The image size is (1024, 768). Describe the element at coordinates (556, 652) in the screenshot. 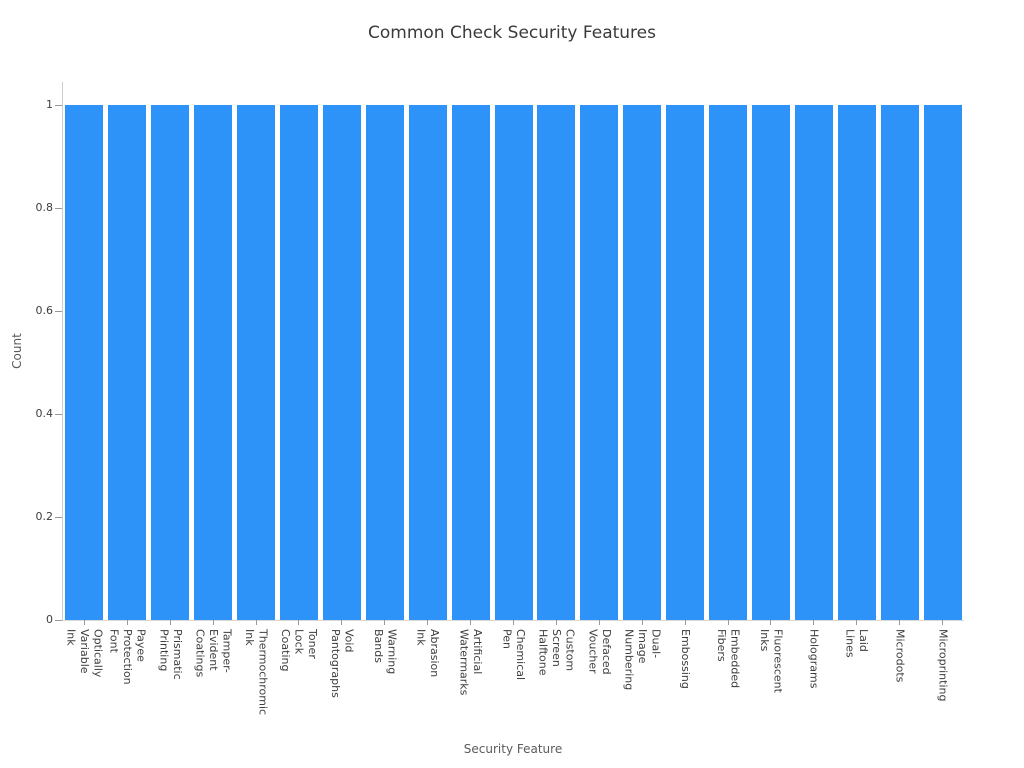

I see `x-tick-label: Custom Screen Halftone` at that location.